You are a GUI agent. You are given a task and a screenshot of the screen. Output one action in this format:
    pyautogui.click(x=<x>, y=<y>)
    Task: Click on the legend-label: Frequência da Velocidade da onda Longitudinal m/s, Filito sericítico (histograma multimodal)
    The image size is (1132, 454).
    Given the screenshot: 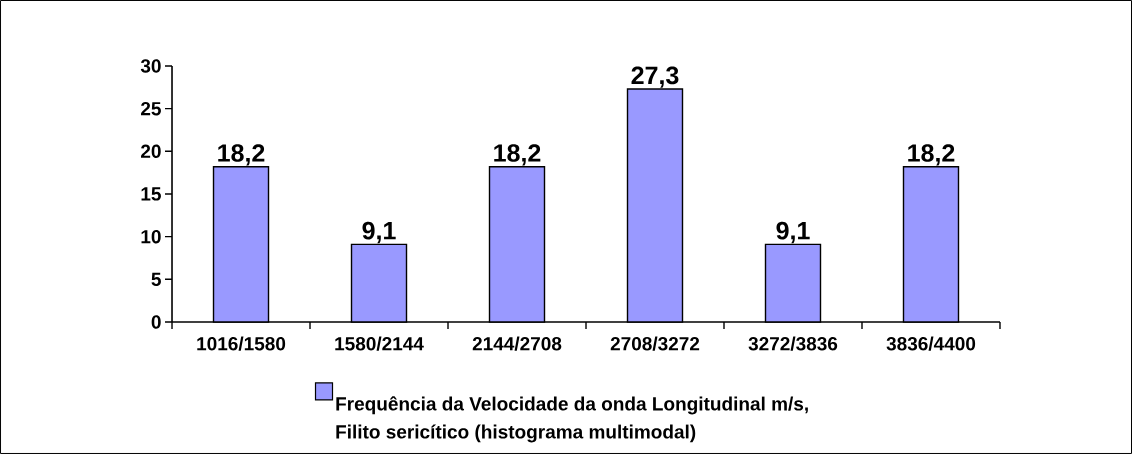 What is the action you would take?
    pyautogui.click(x=572, y=419)
    